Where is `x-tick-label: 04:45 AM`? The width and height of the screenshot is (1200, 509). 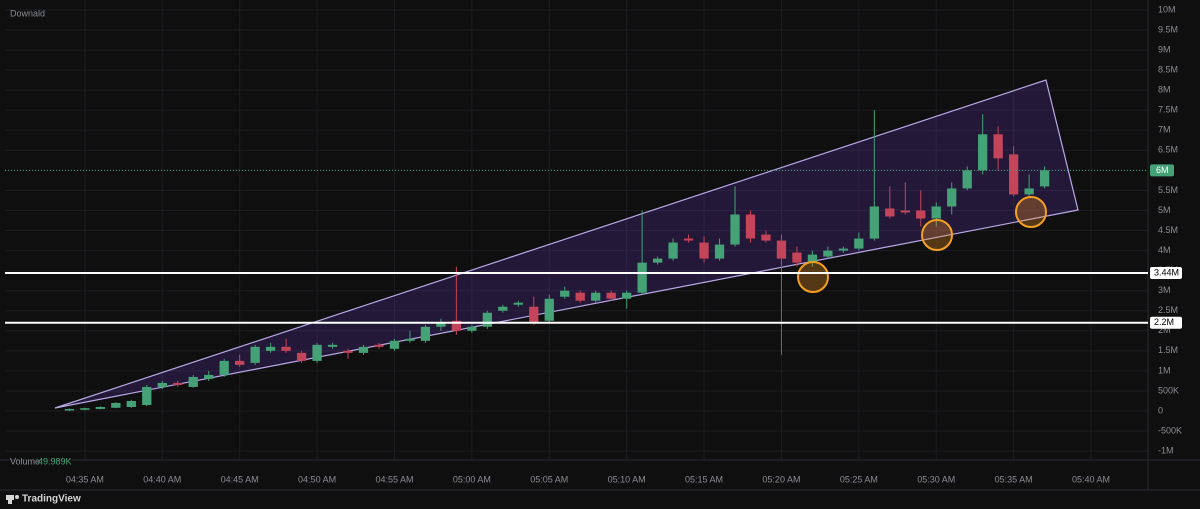
x-tick-label: 04:45 AM is located at coordinates (240, 479).